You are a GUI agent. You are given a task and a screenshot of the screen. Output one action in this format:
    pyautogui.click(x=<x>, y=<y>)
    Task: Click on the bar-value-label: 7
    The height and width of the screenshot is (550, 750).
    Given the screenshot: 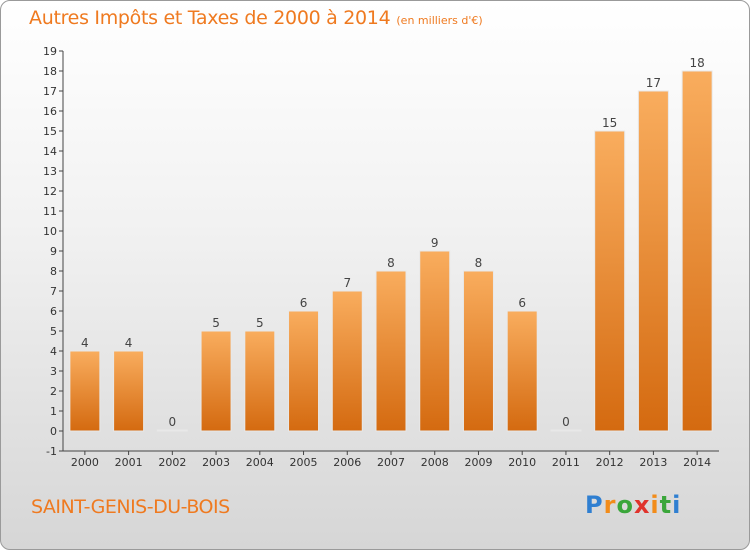 What is the action you would take?
    pyautogui.click(x=347, y=283)
    